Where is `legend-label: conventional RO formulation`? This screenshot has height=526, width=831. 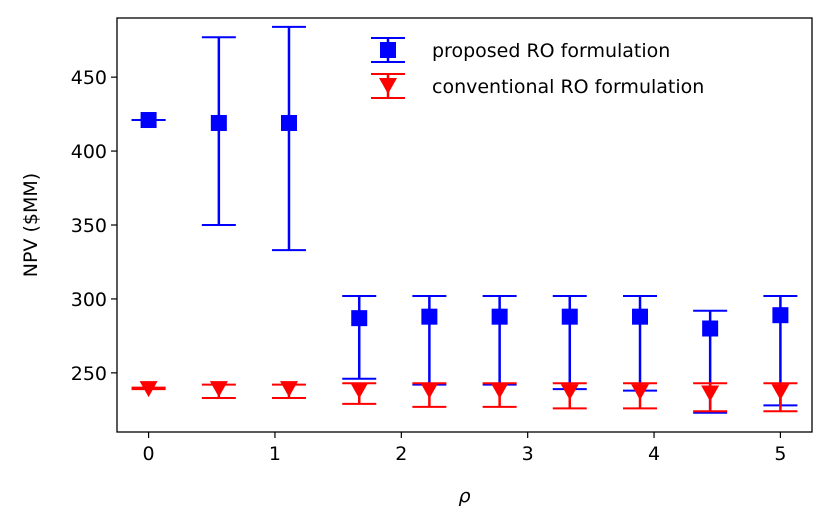
legend-label: conventional RO formulation is located at coordinates (568, 87).